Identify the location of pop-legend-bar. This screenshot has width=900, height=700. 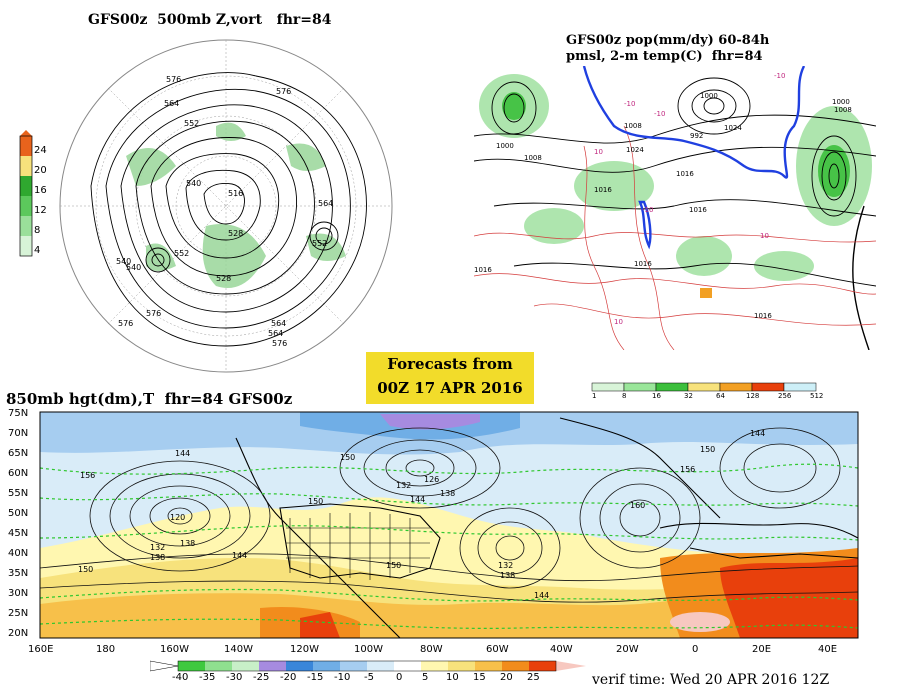
(704, 387).